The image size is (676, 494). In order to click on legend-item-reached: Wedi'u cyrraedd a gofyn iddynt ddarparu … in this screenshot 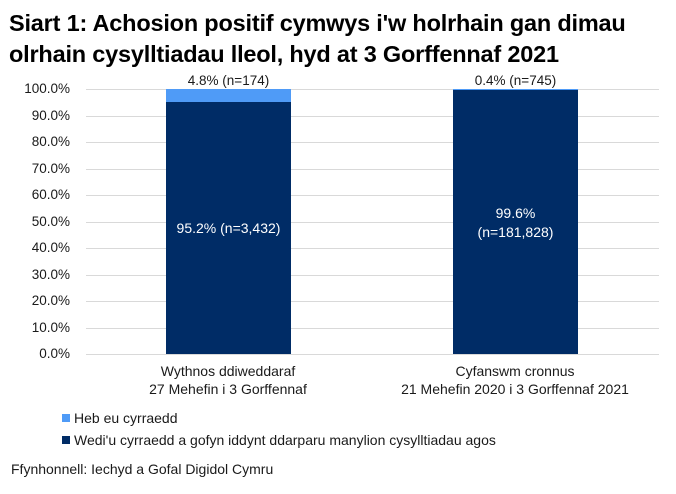, I will do `click(279, 440)`.